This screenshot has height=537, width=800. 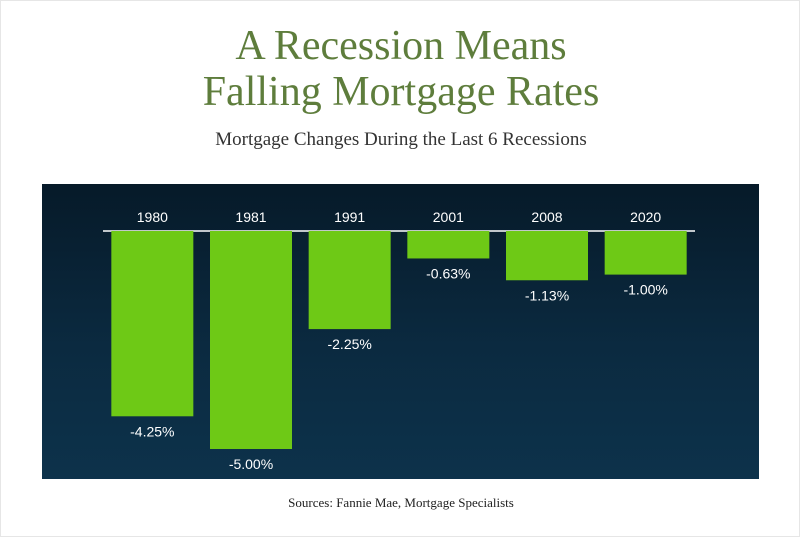 What do you see at coordinates (349, 344) in the screenshot?
I see `value-label-1991: -2.25%` at bounding box center [349, 344].